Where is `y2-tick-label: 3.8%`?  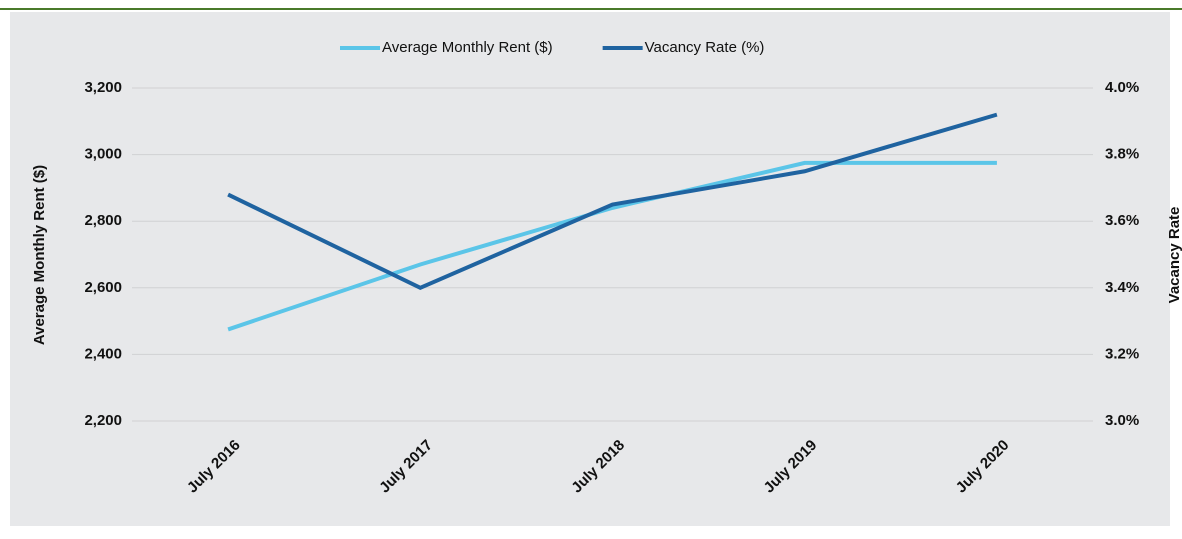
y2-tick-label: 3.8% is located at coordinates (1122, 154).